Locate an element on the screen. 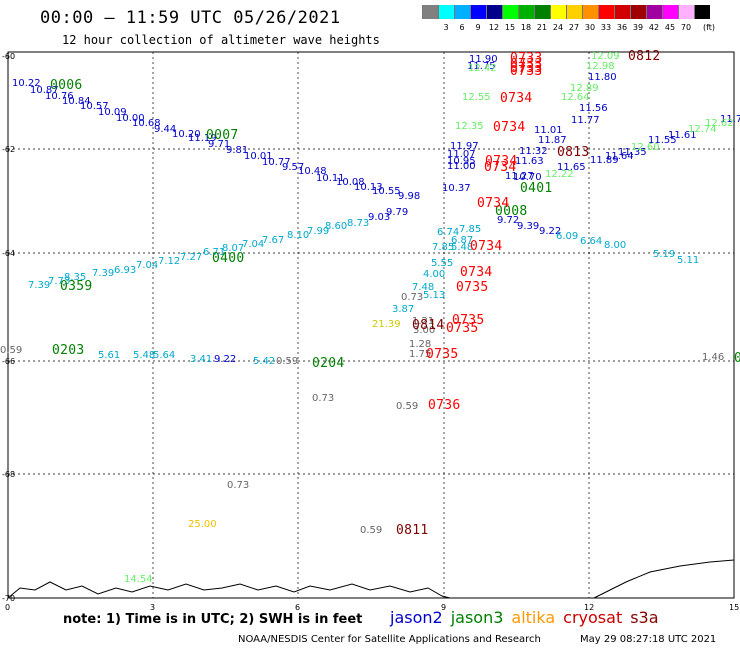 The height and width of the screenshot is (650, 740). wave-height-label: 8.73 is located at coordinates (358, 223).